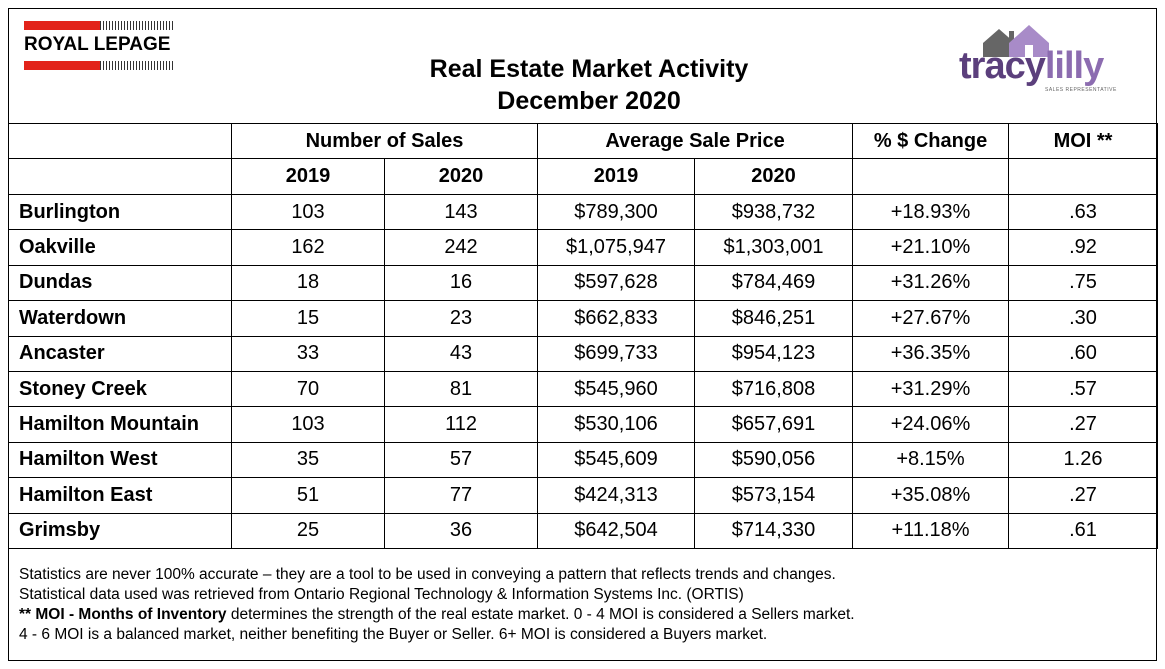 The height and width of the screenshot is (669, 1165). What do you see at coordinates (1083, 460) in the screenshot?
I see `moi-cell: 1.26` at bounding box center [1083, 460].